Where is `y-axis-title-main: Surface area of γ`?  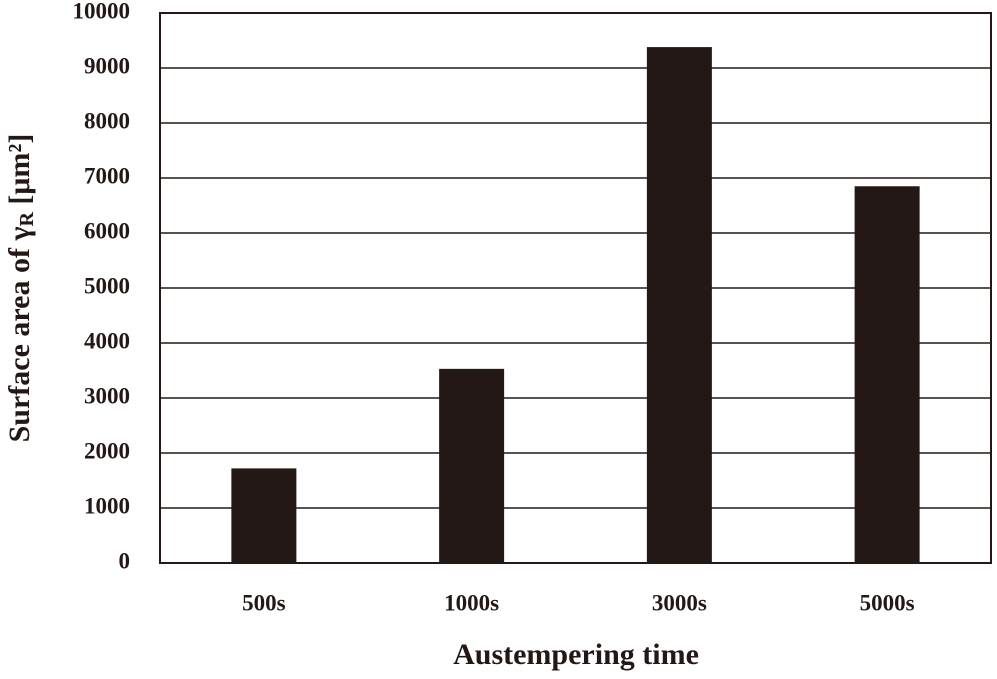
y-axis-title-main: Surface area of γ is located at coordinates (19, 335).